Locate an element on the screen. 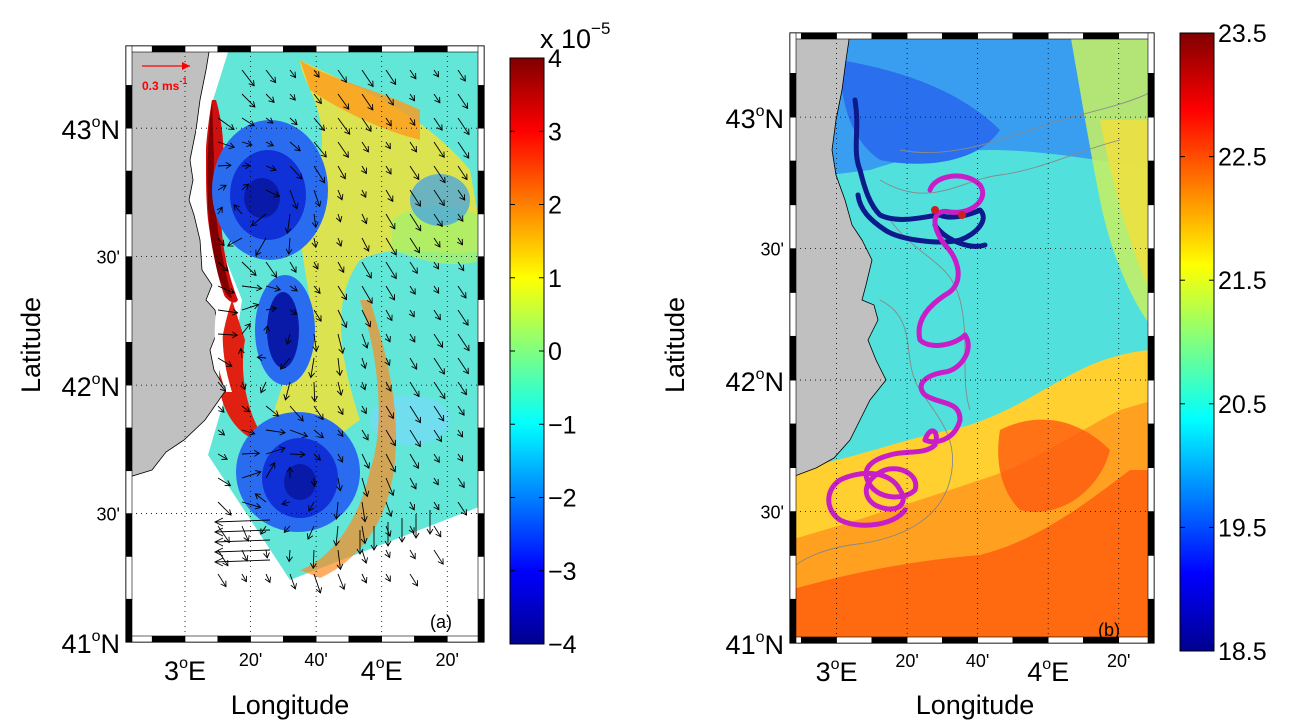 This screenshot has width=1301, height=724. panel-a-latitude-ticks: 43oN 30' 42oN 30' 41oN is located at coordinates (91, 386).